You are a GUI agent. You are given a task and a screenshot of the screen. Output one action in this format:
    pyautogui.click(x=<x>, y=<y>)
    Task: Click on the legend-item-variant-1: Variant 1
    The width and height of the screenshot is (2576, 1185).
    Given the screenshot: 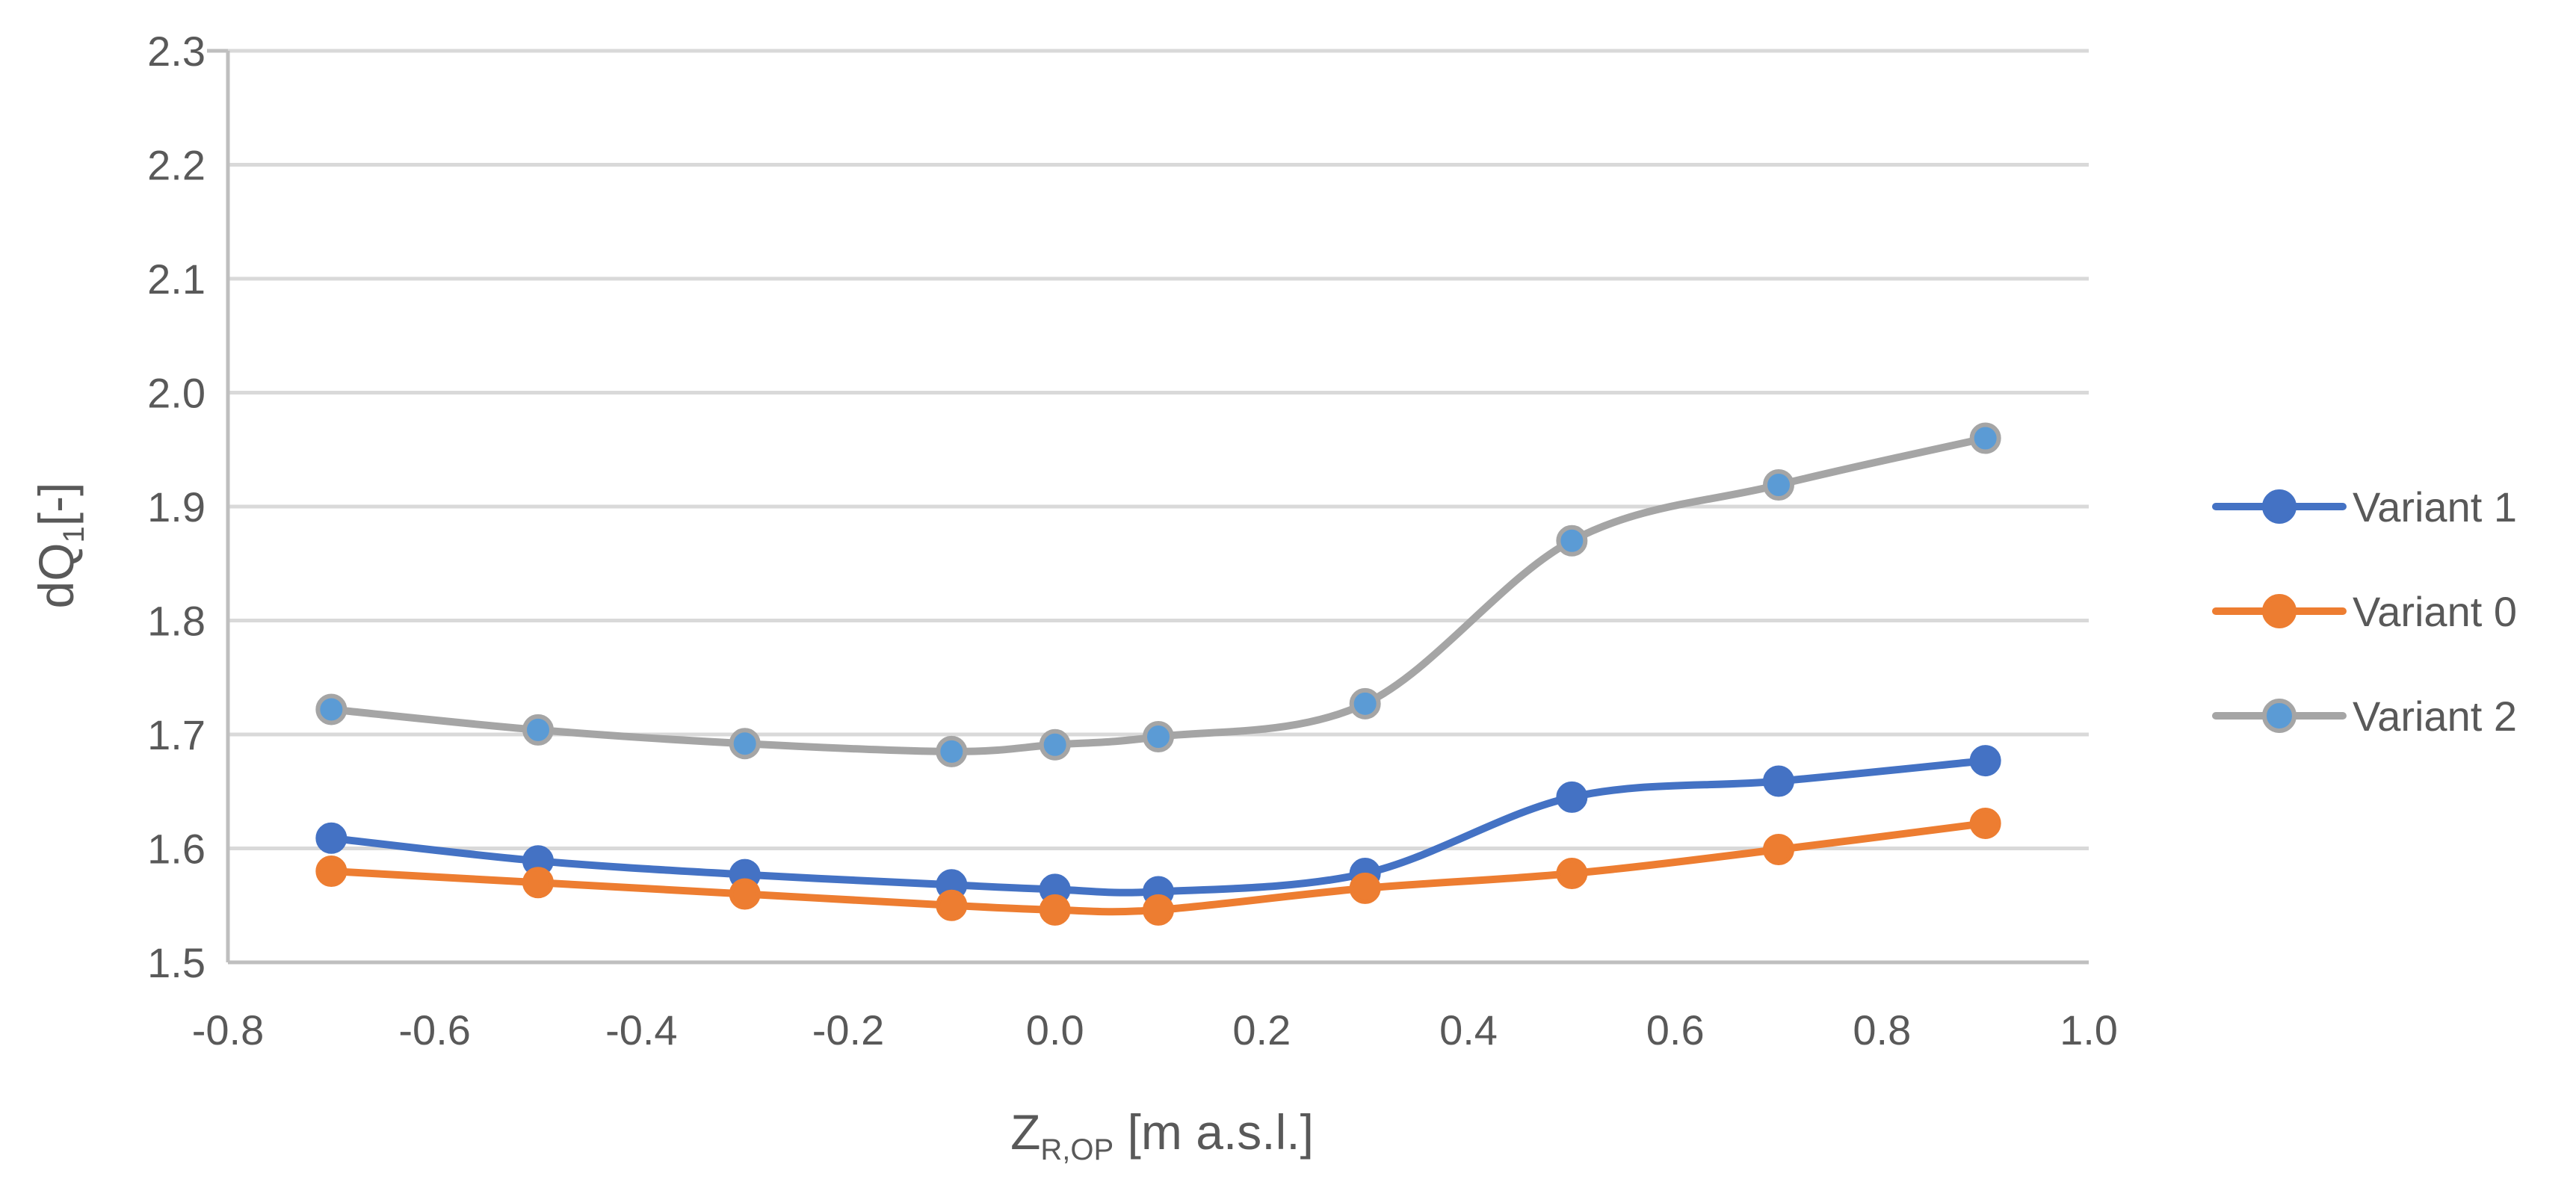 What is the action you would take?
    pyautogui.click(x=2364, y=506)
    